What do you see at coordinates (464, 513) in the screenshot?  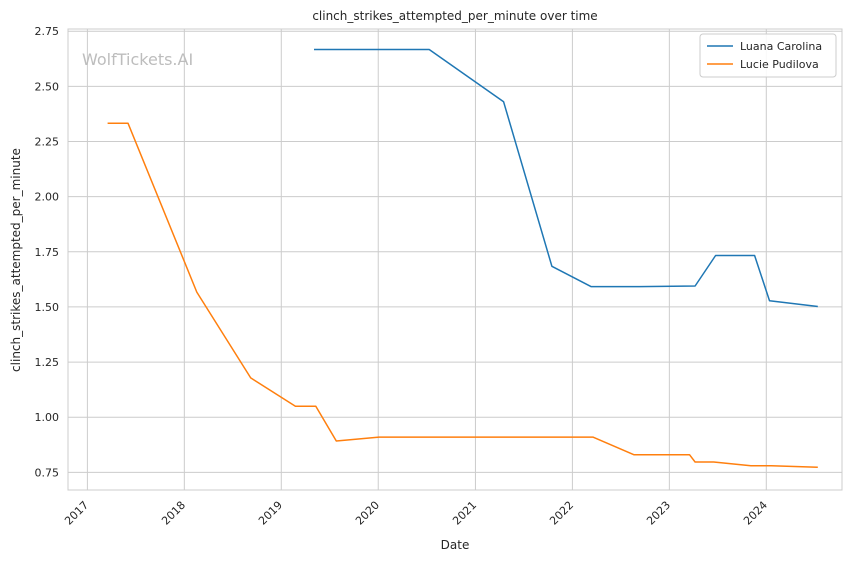 I see `x-tick-label: 2021` at bounding box center [464, 513].